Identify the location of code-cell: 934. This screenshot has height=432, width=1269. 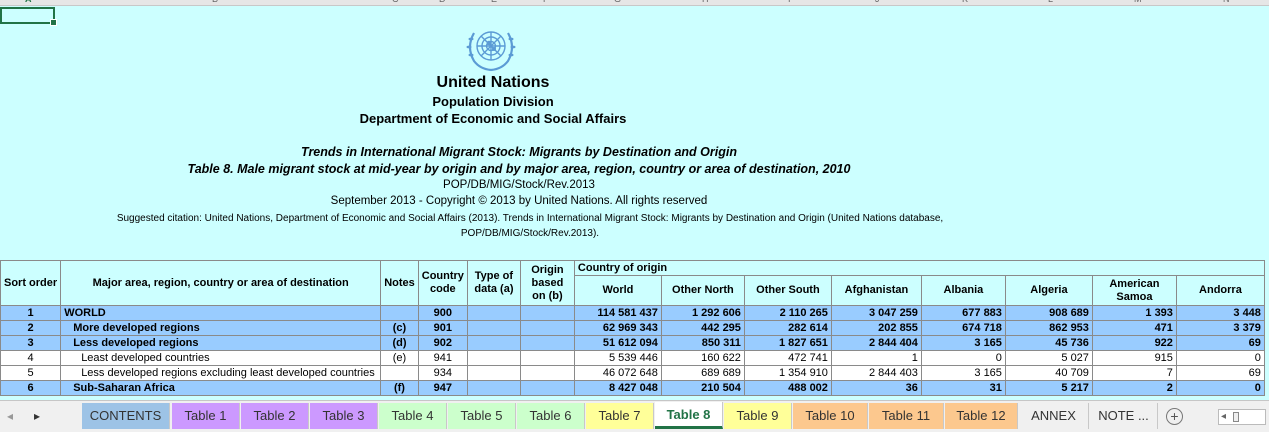
(442, 373).